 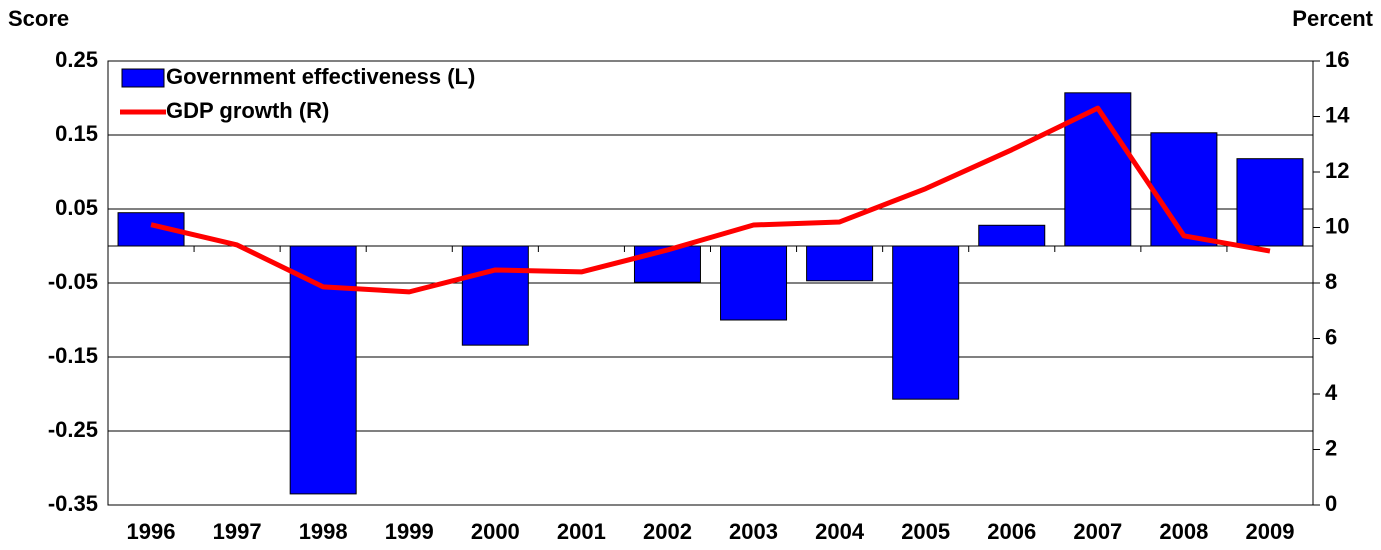 What do you see at coordinates (151, 531) in the screenshot?
I see `x-tick-label: 1996` at bounding box center [151, 531].